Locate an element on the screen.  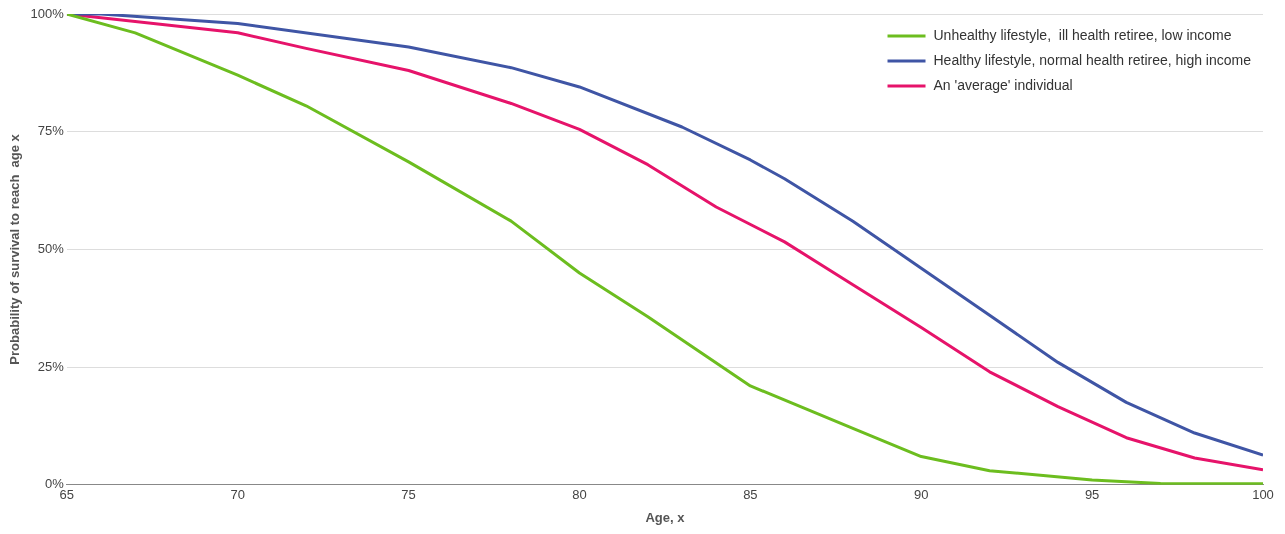
x-tick-label: 100 is located at coordinates (1263, 495).